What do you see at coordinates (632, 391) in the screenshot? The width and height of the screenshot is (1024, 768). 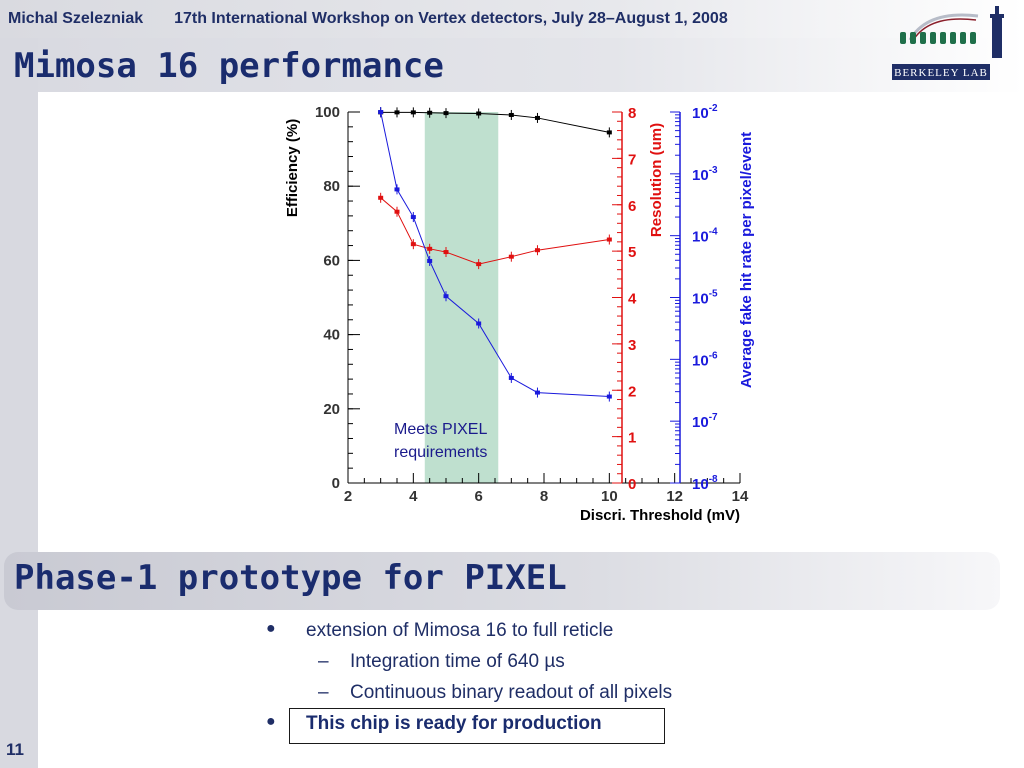 I see `resolution-tick-label: 2` at bounding box center [632, 391].